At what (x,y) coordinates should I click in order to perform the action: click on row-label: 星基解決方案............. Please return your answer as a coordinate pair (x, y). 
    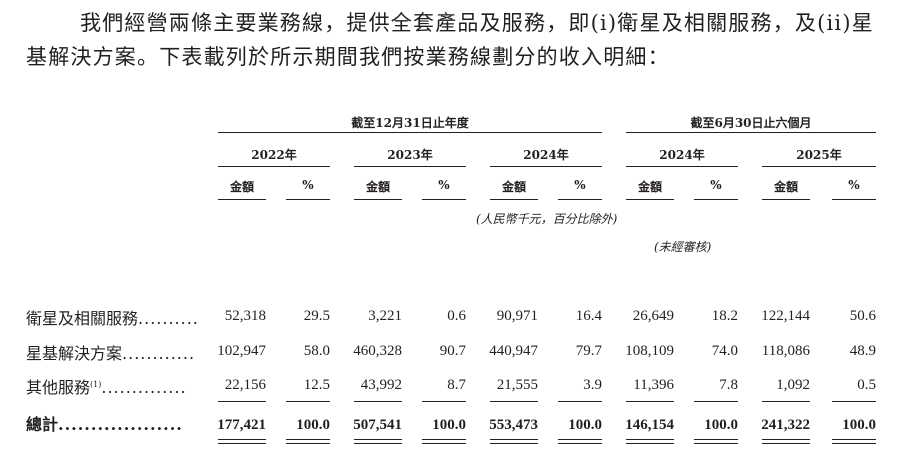
    Looking at the image, I should click on (111, 353).